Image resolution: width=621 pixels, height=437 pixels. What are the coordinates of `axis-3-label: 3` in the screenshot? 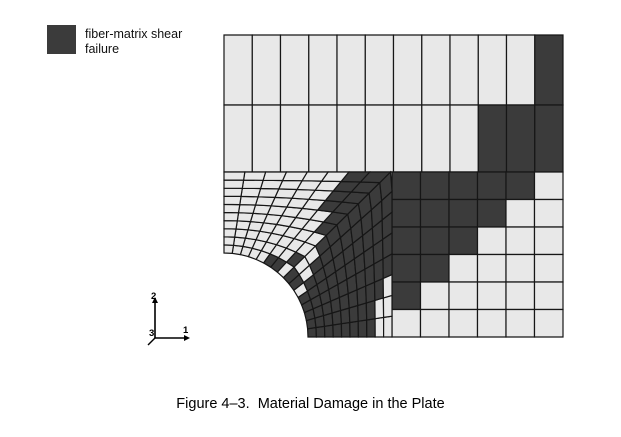 It's located at (151, 333).